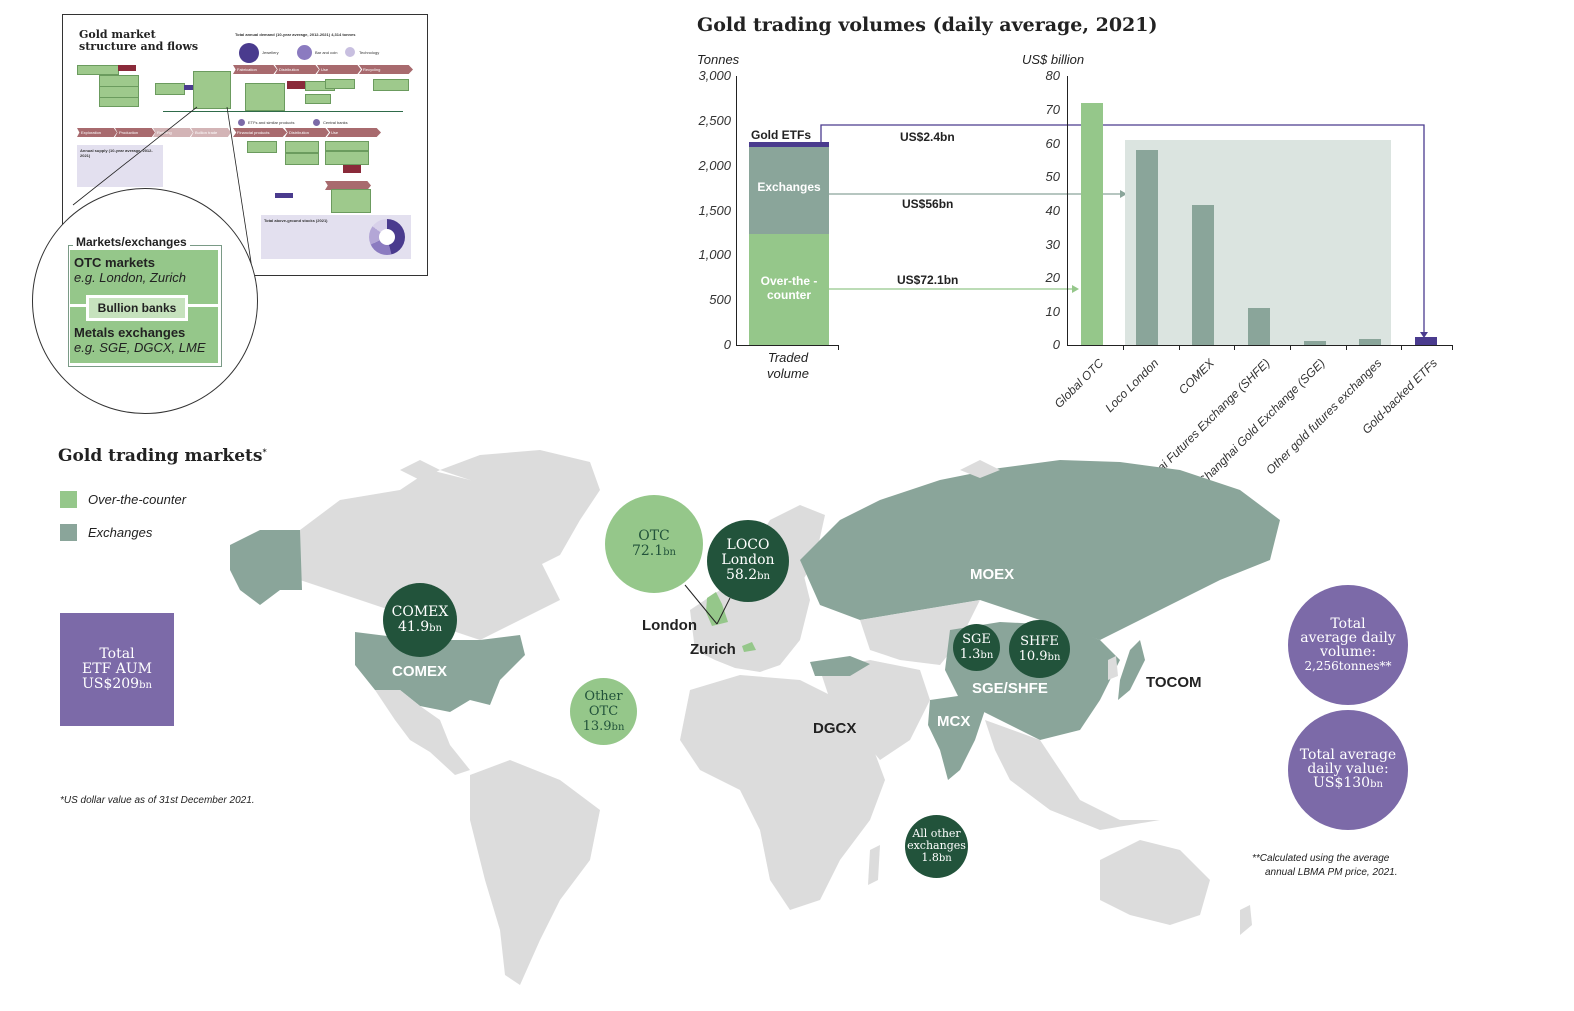  I want to click on chevron-fabrication: Fabrication, so click(255, 69).